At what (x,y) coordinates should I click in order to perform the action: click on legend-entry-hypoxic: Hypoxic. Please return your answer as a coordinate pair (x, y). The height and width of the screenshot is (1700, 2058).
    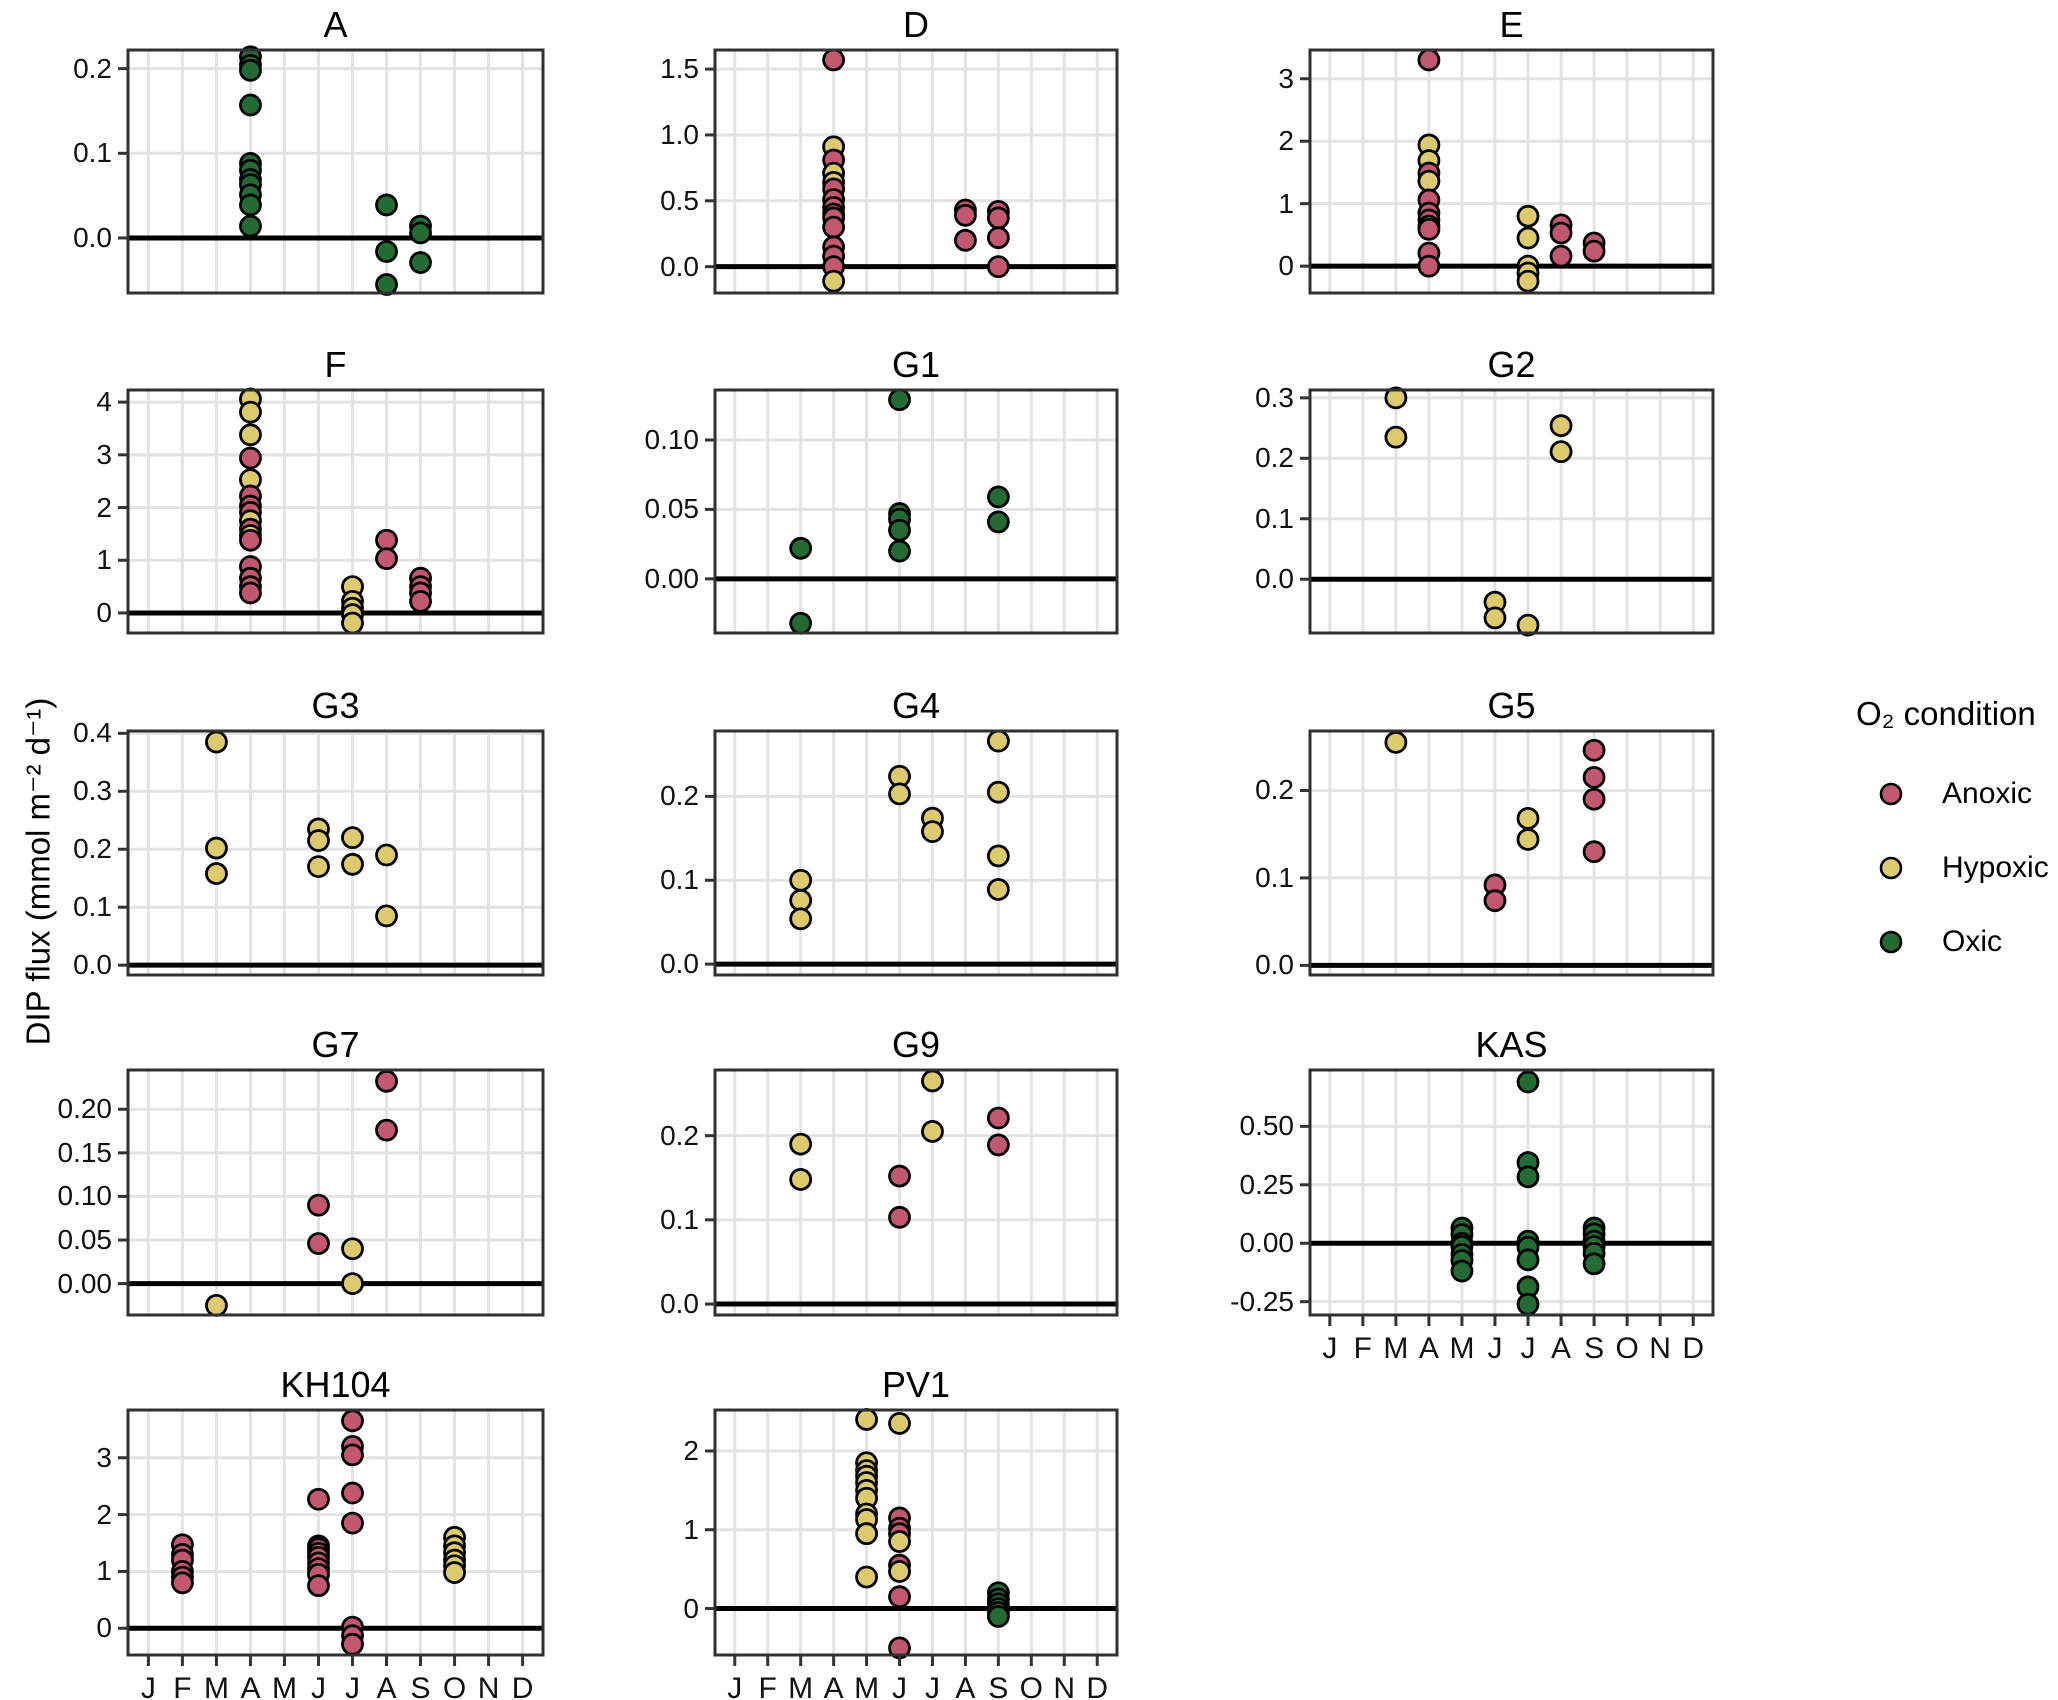
    Looking at the image, I should click on (1968, 868).